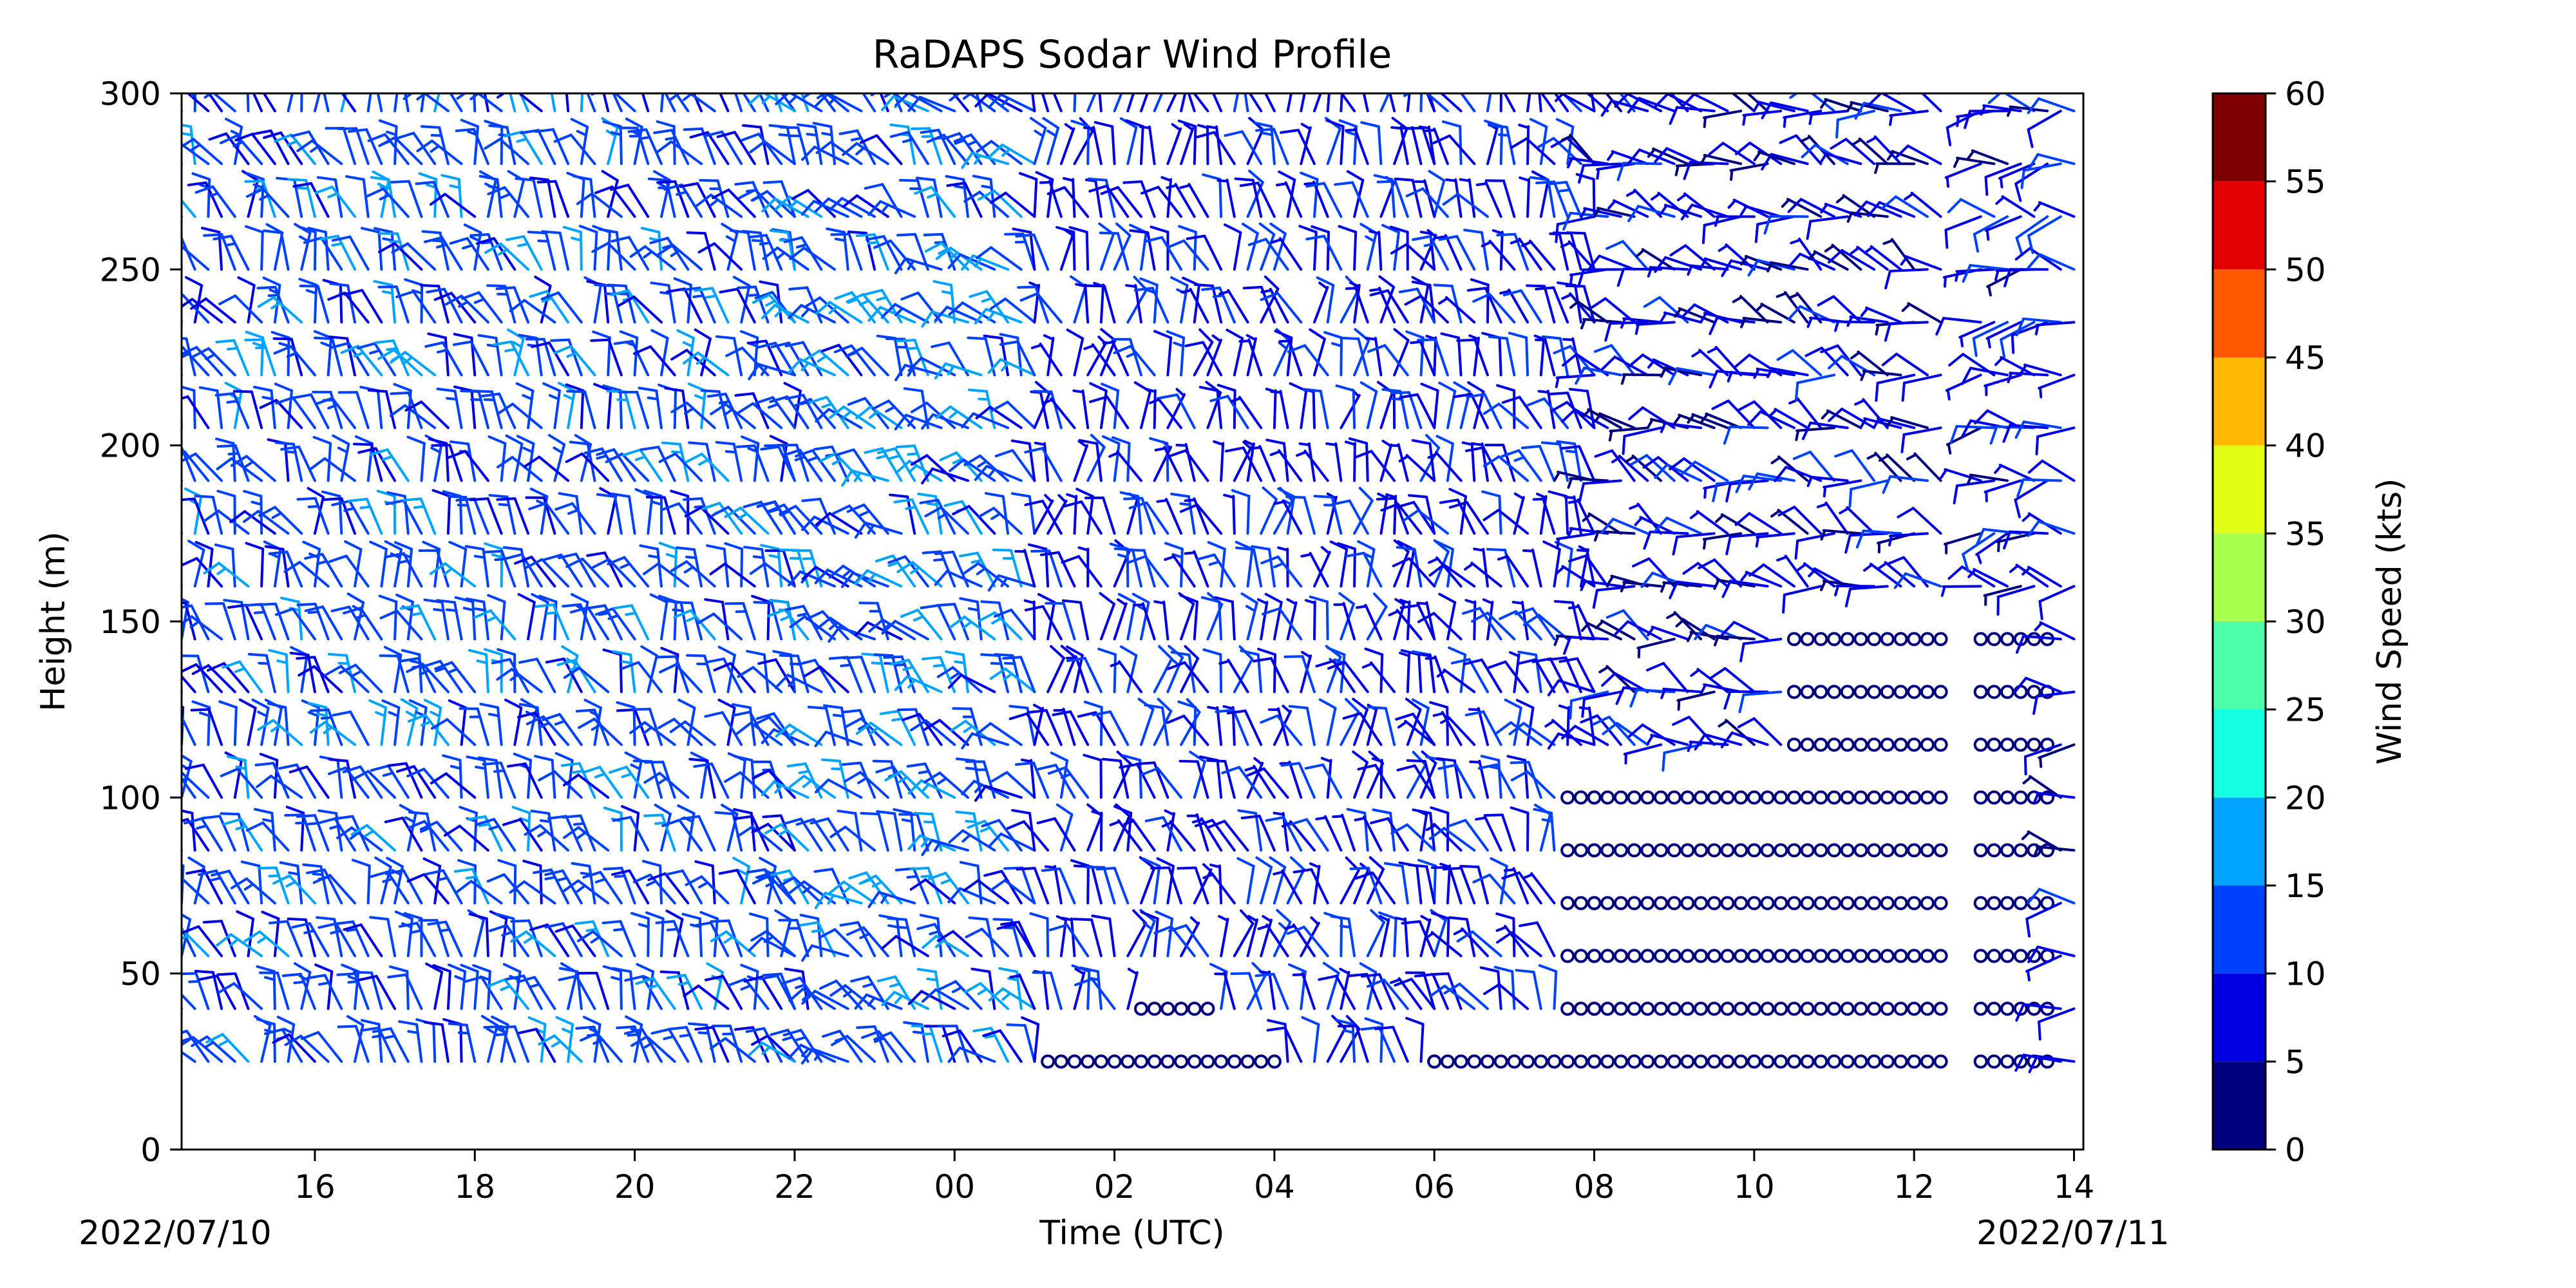  Describe the element at coordinates (475, 1187) in the screenshot. I see `x-tick-label: 18` at that location.